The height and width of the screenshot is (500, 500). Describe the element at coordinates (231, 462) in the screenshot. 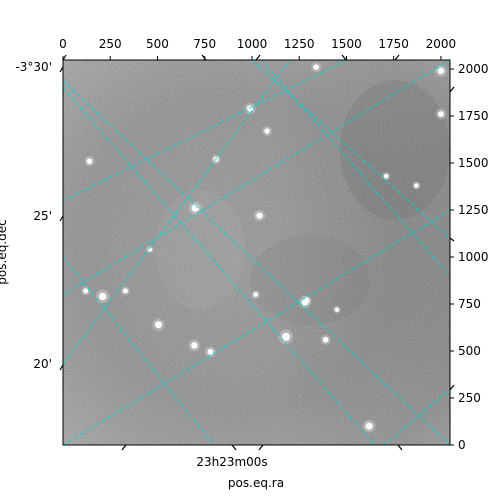

I see `ra-tick-label: 23h23m00s` at that location.